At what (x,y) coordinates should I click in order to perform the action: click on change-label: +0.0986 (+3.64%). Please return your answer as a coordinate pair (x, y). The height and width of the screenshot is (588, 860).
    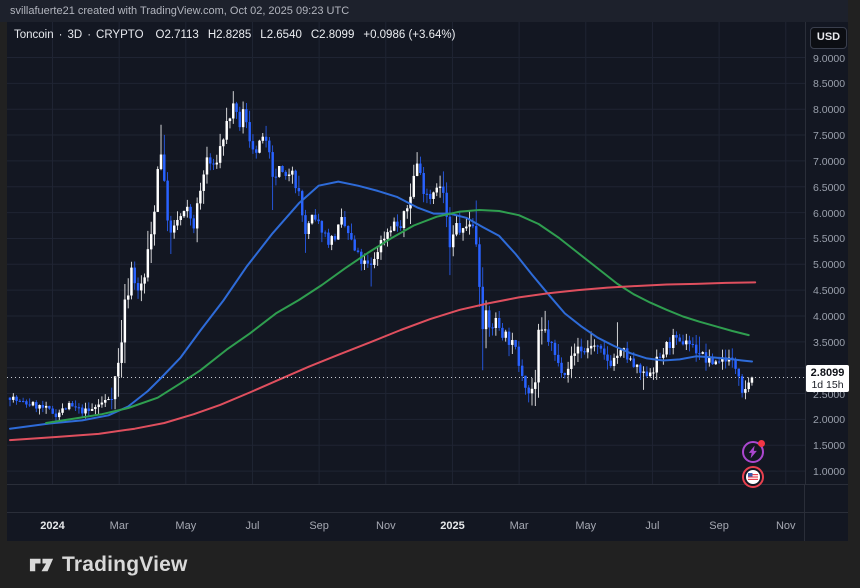
    Looking at the image, I should click on (409, 35).